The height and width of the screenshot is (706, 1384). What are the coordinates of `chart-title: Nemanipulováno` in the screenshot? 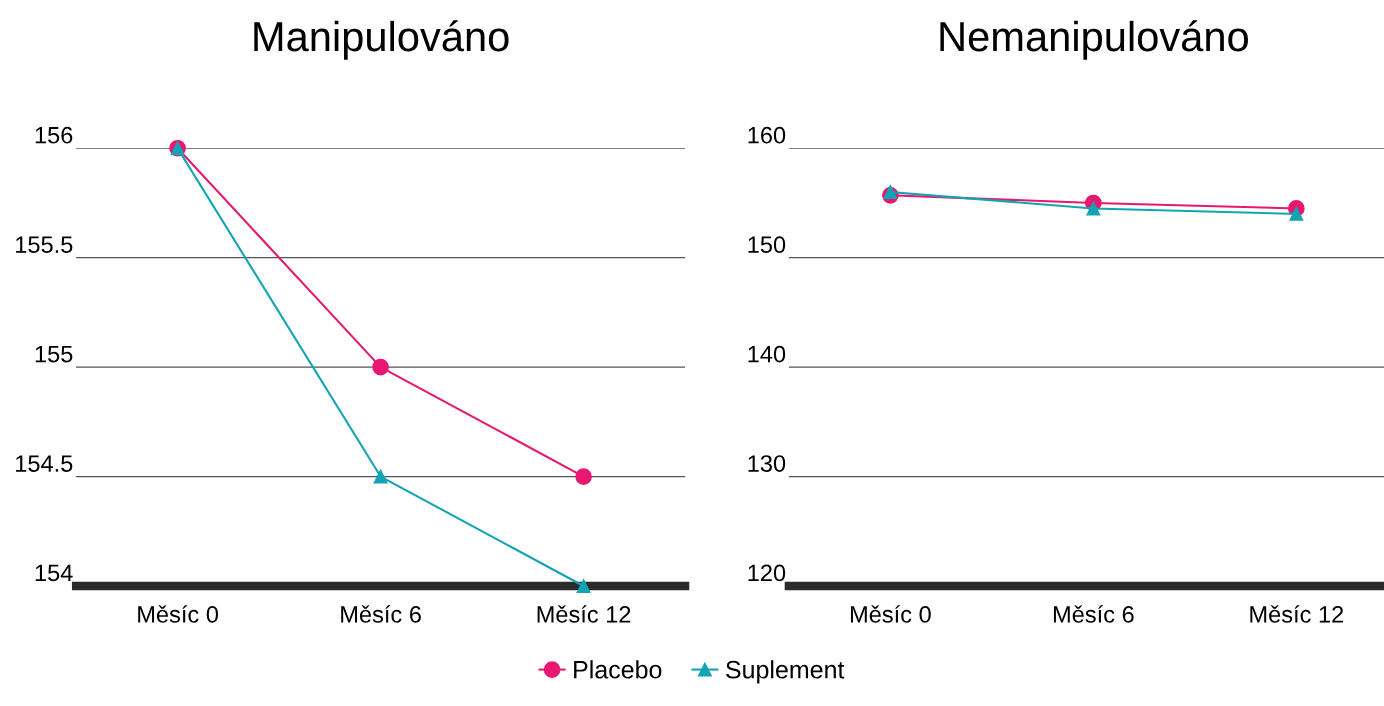 It's located at (1094, 40).